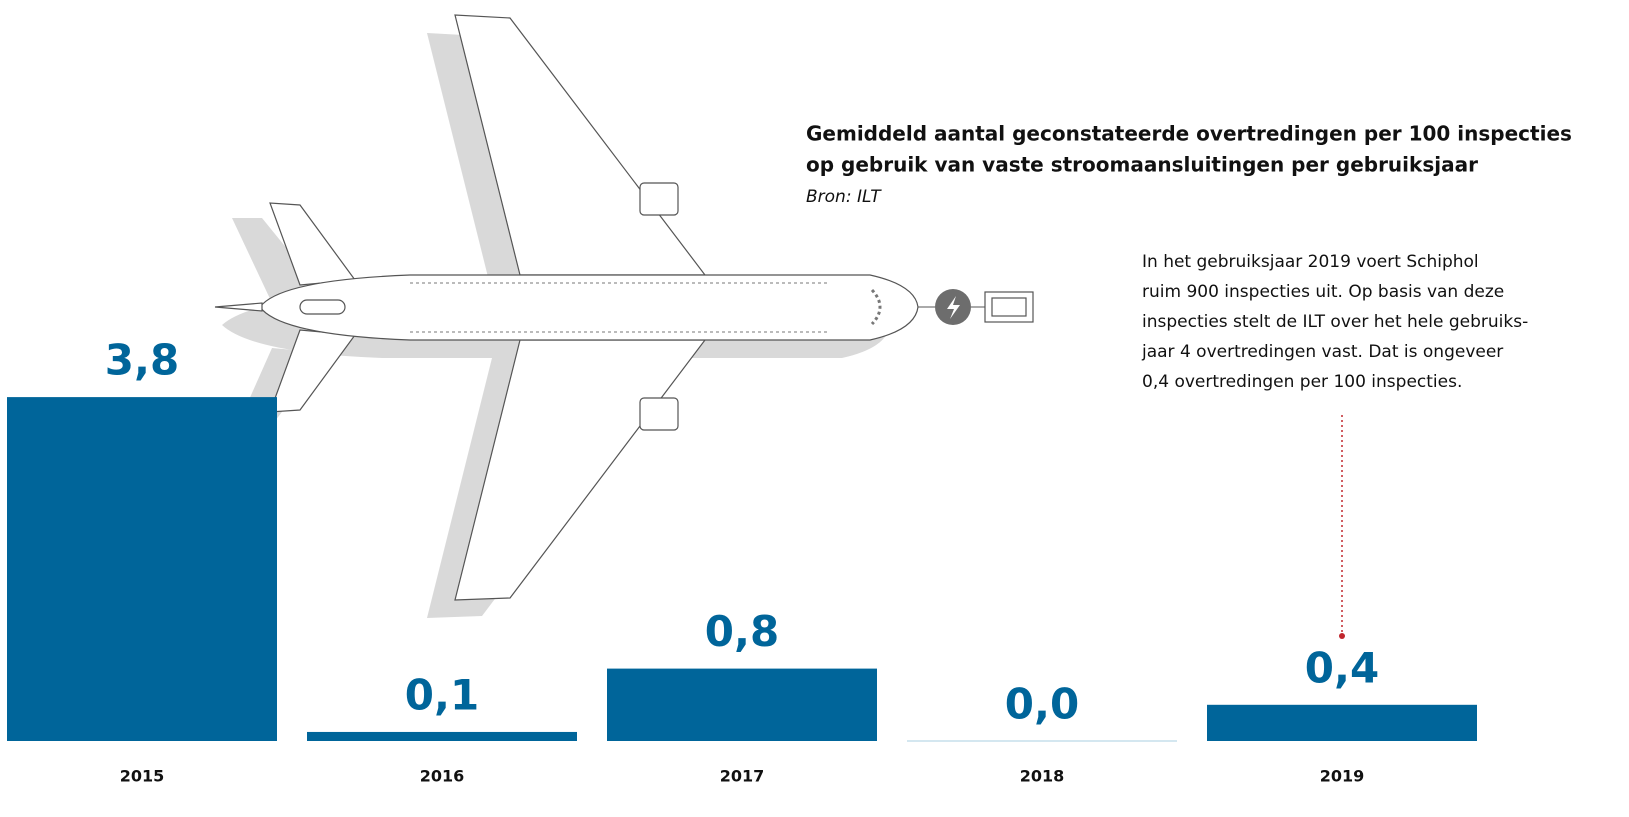 The image size is (1629, 817). Describe the element at coordinates (442, 776) in the screenshot. I see `x-tick-label: 2016` at that location.